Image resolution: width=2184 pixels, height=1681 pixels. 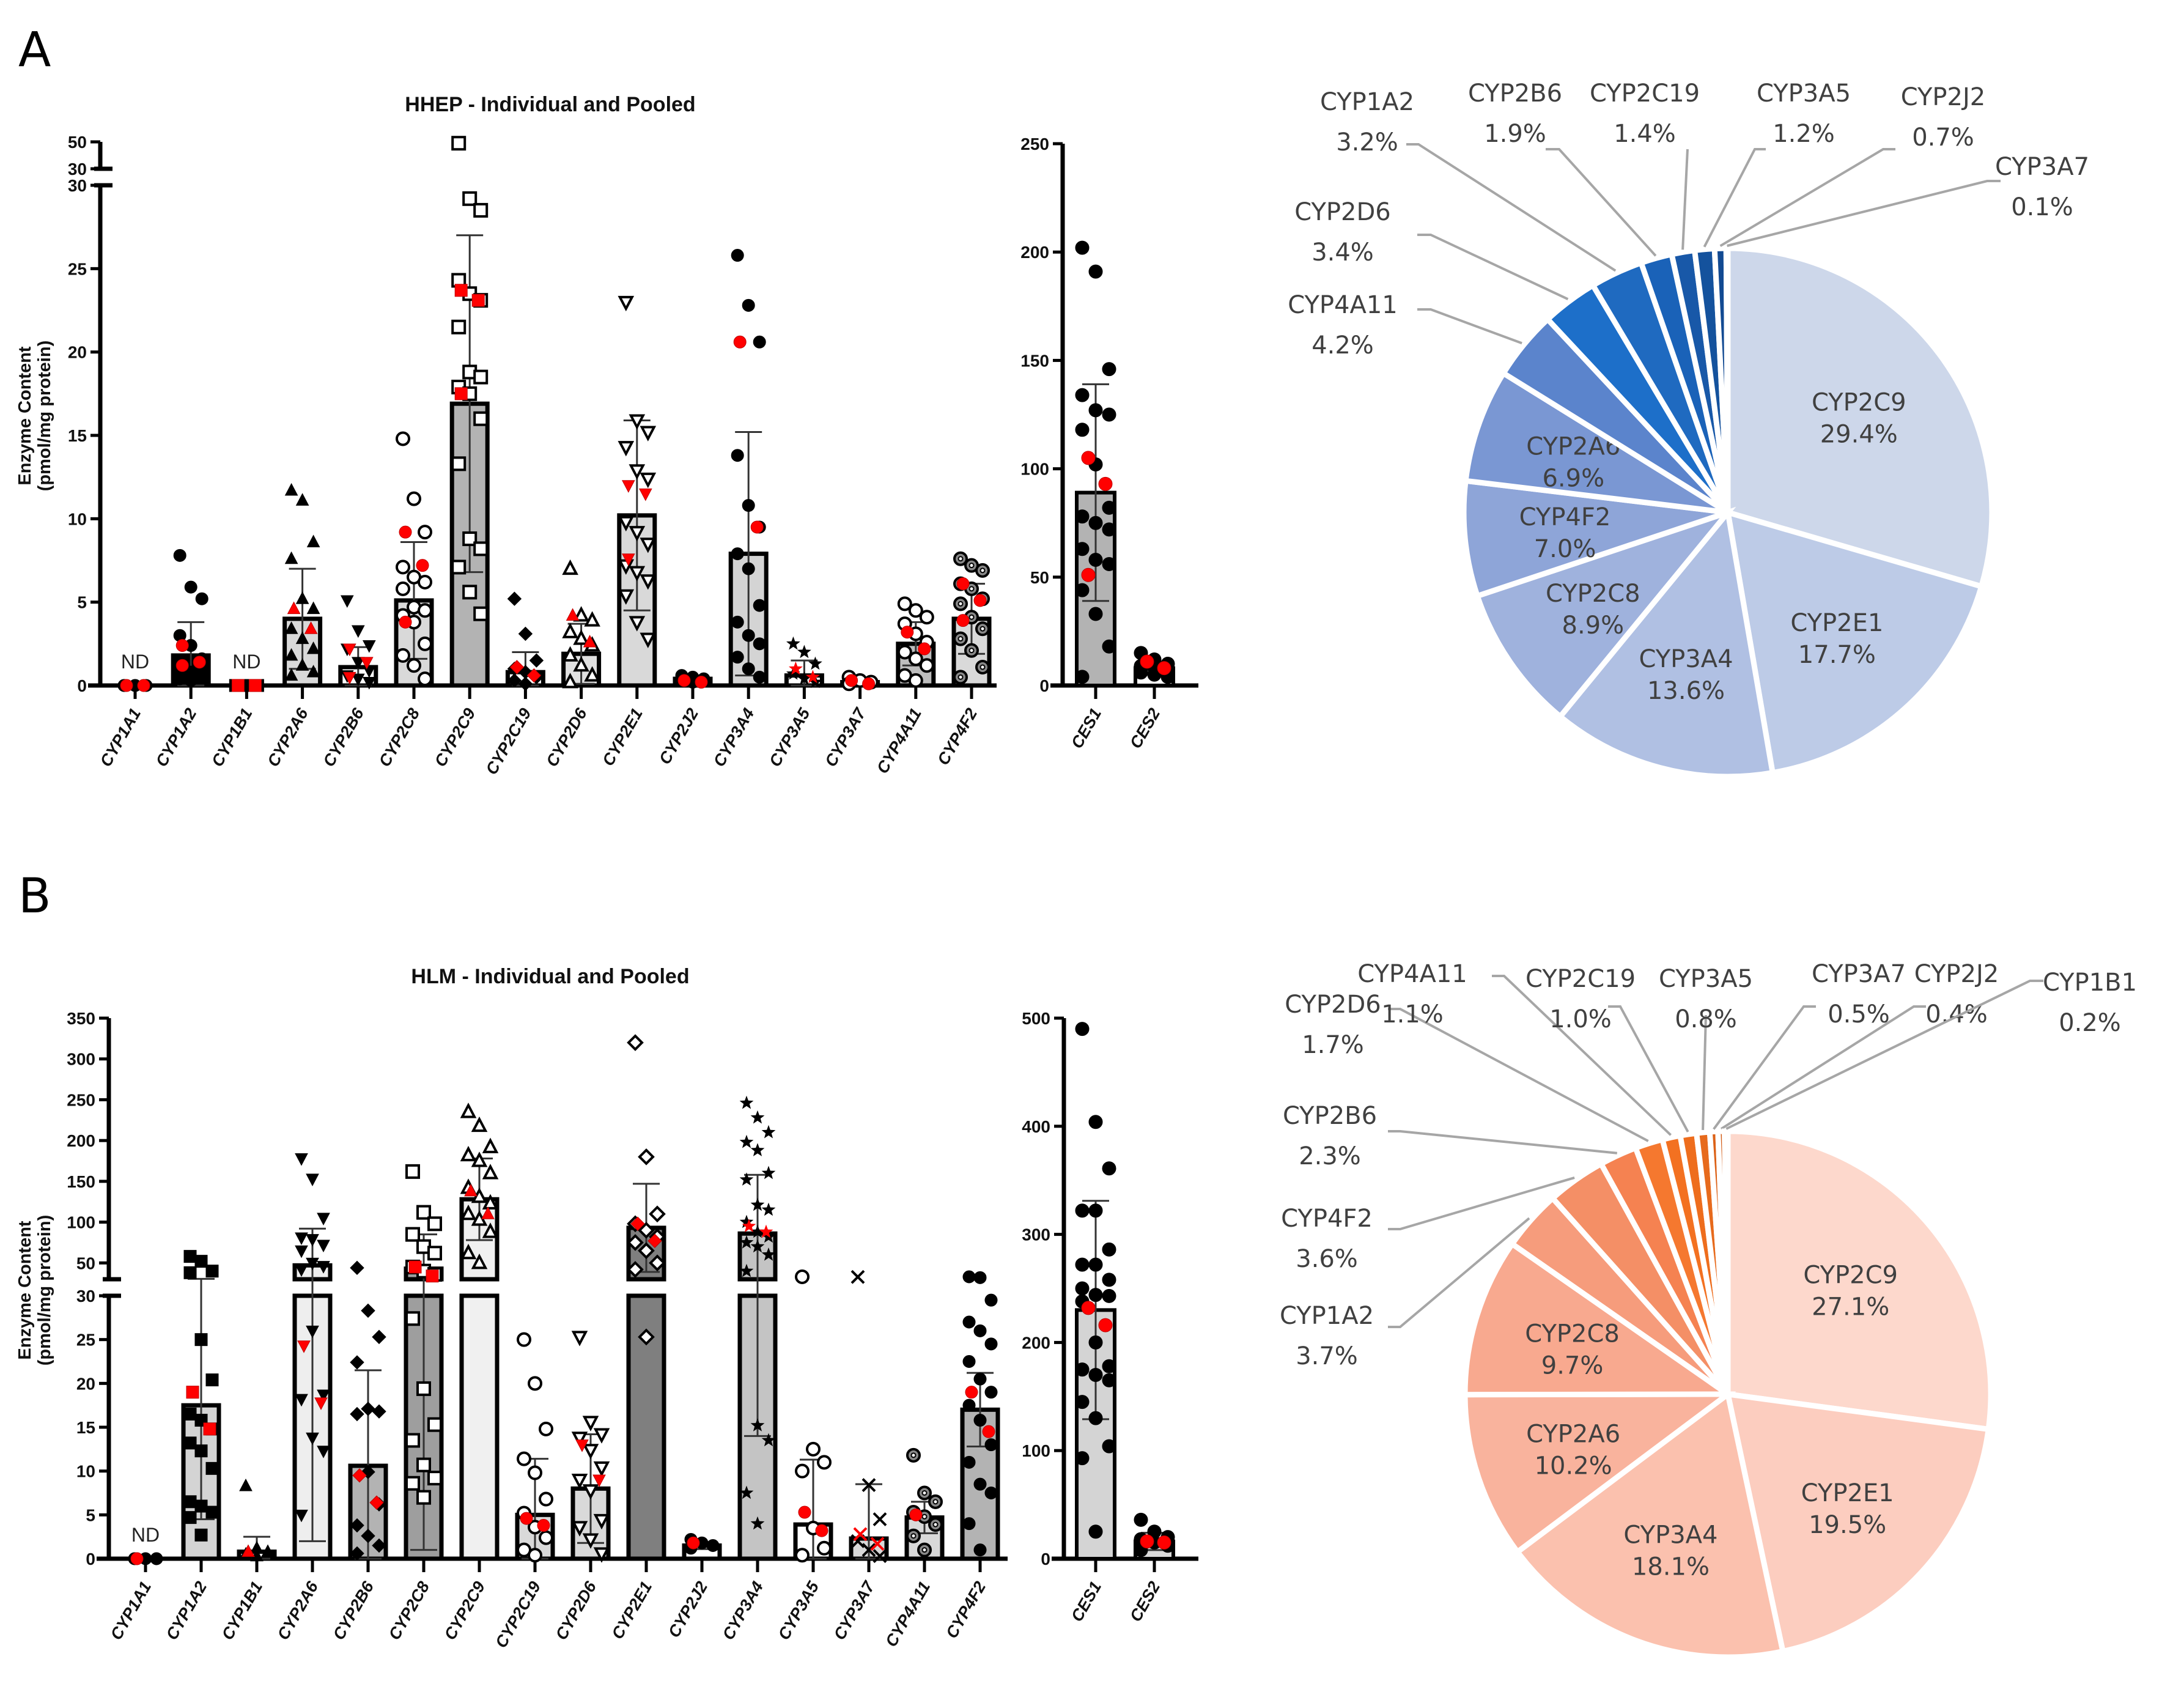 What do you see at coordinates (734, 737) in the screenshot?
I see `x-tick-label: CYP3A4` at bounding box center [734, 737].